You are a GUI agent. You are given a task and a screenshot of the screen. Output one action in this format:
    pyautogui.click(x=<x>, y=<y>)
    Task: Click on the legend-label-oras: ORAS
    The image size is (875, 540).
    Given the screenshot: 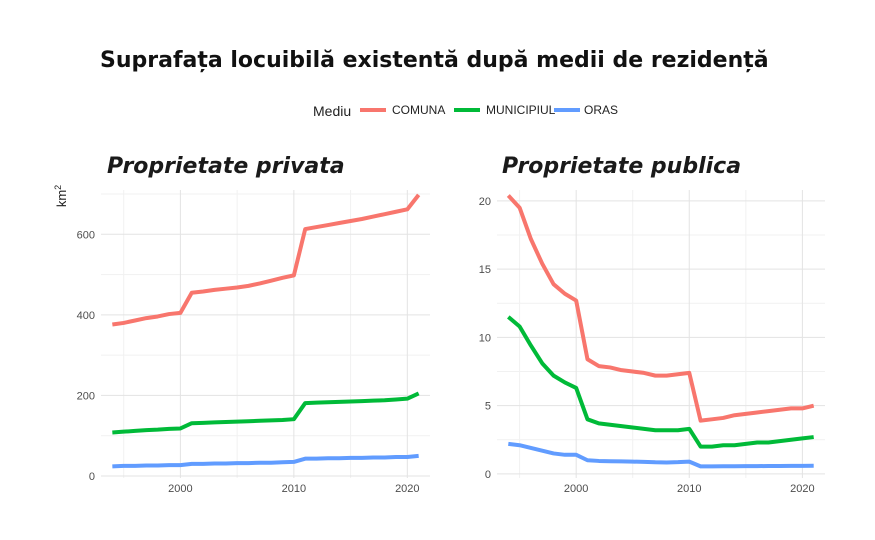 What is the action you would take?
    pyautogui.click(x=601, y=110)
    